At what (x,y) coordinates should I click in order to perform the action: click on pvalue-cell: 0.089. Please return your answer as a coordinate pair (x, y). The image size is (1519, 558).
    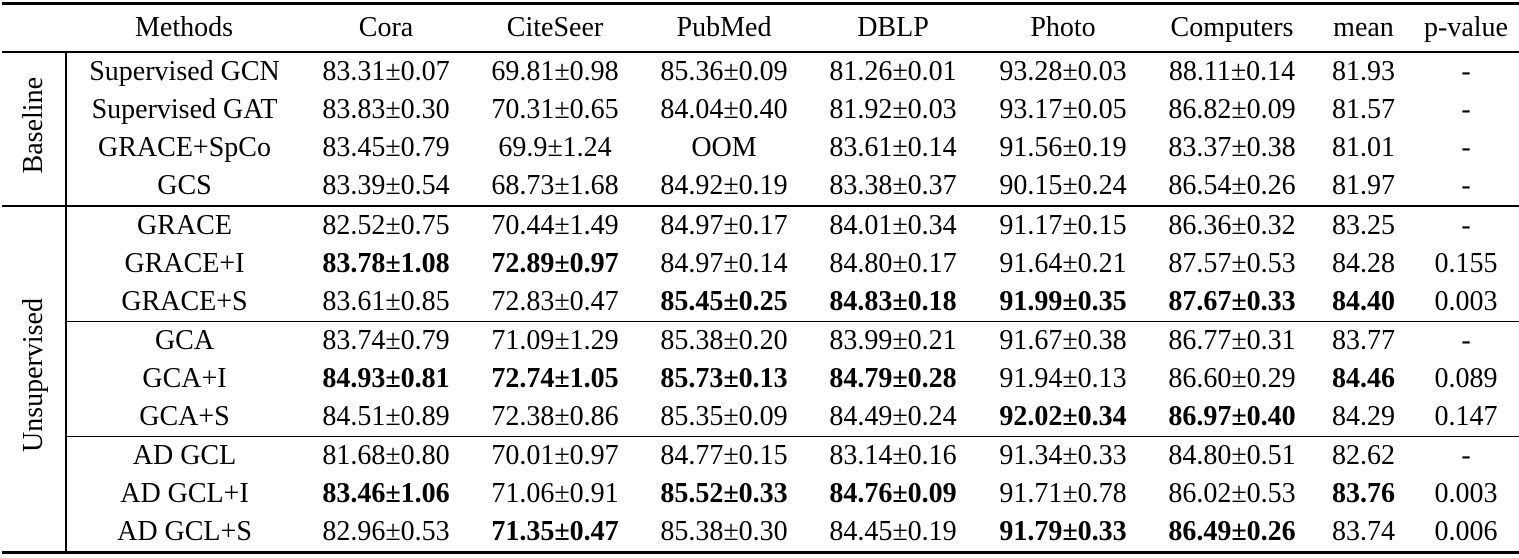
    Looking at the image, I should click on (1466, 378).